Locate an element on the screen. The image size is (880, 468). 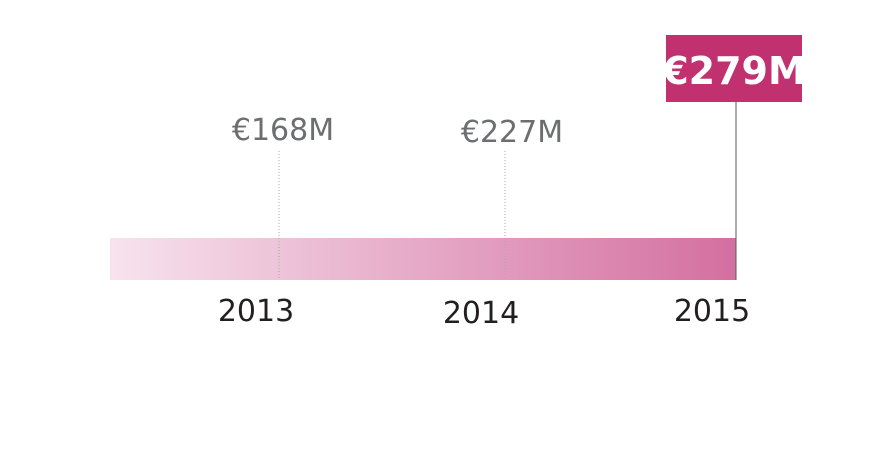
year-label-2014: 2014 is located at coordinates (481, 313).